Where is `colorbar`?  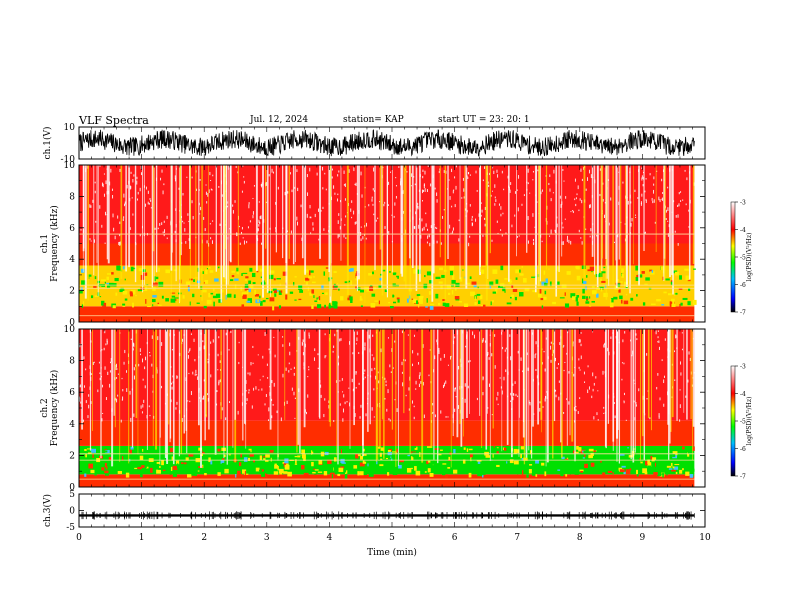 colorbar is located at coordinates (733, 257).